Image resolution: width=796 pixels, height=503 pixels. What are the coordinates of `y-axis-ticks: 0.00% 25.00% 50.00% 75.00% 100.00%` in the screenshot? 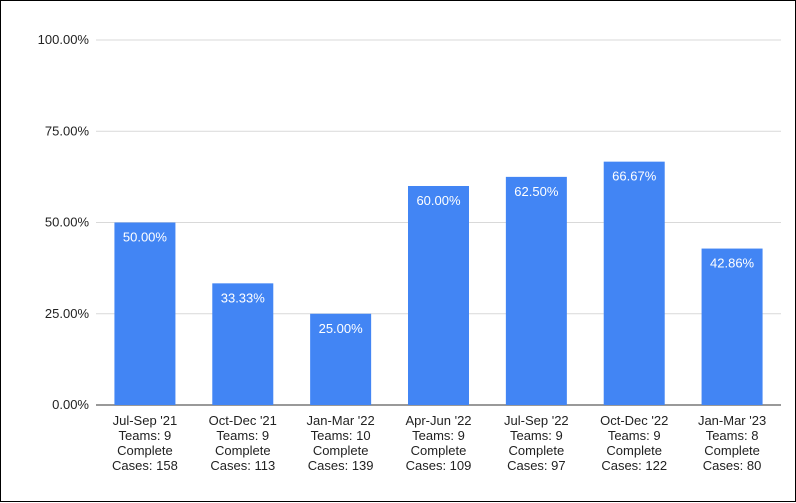 It's located at (64, 222).